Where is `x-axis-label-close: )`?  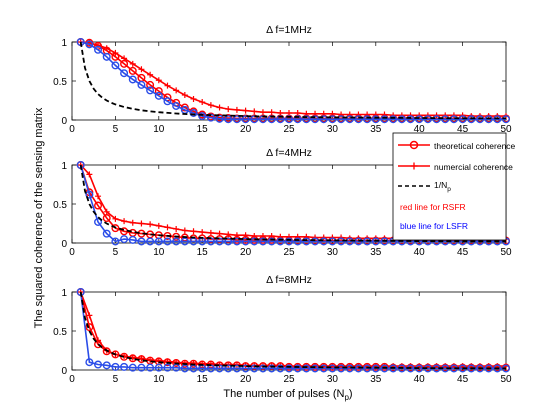 x-axis-label-close: ) is located at coordinates (351, 394).